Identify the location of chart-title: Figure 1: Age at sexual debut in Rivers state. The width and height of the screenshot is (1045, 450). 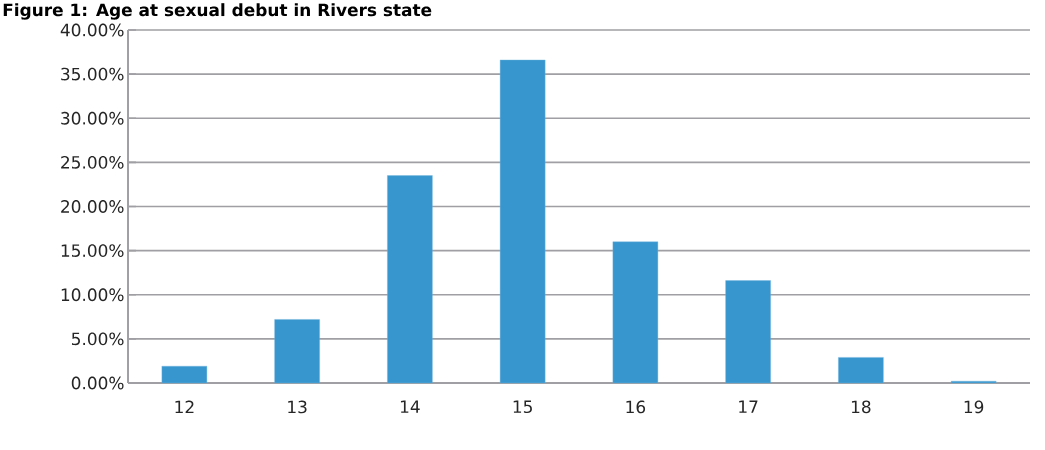
(217, 11).